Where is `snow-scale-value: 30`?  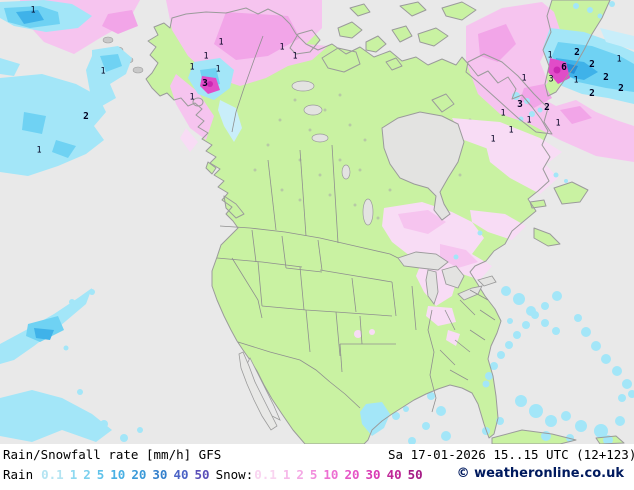 snow-scale-value: 30 is located at coordinates (373, 474).